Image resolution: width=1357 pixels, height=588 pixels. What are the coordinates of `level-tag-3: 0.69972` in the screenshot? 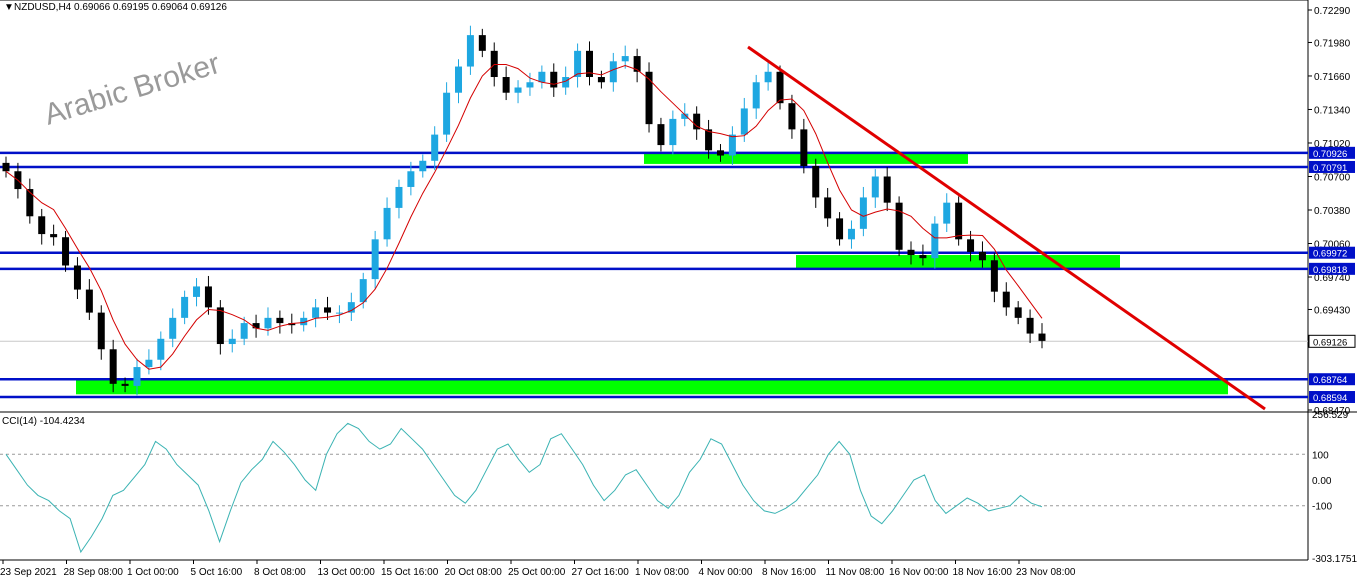 It's located at (1330, 254).